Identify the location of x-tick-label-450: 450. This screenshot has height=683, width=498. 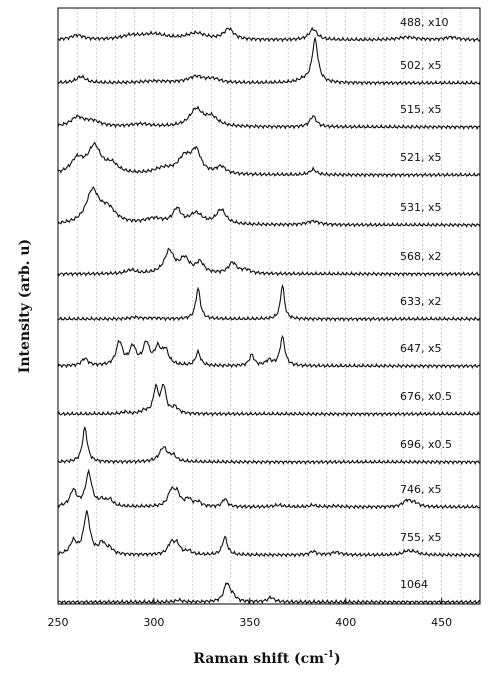
(441, 622).